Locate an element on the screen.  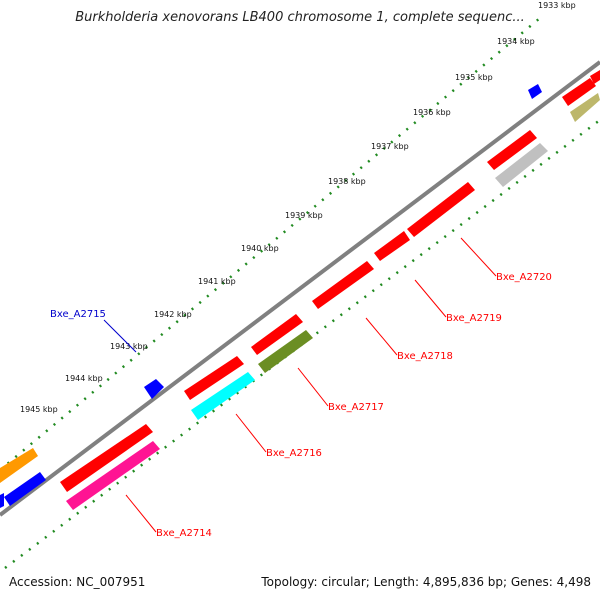
tick-label: 1945 kbp is located at coordinates (39, 409).